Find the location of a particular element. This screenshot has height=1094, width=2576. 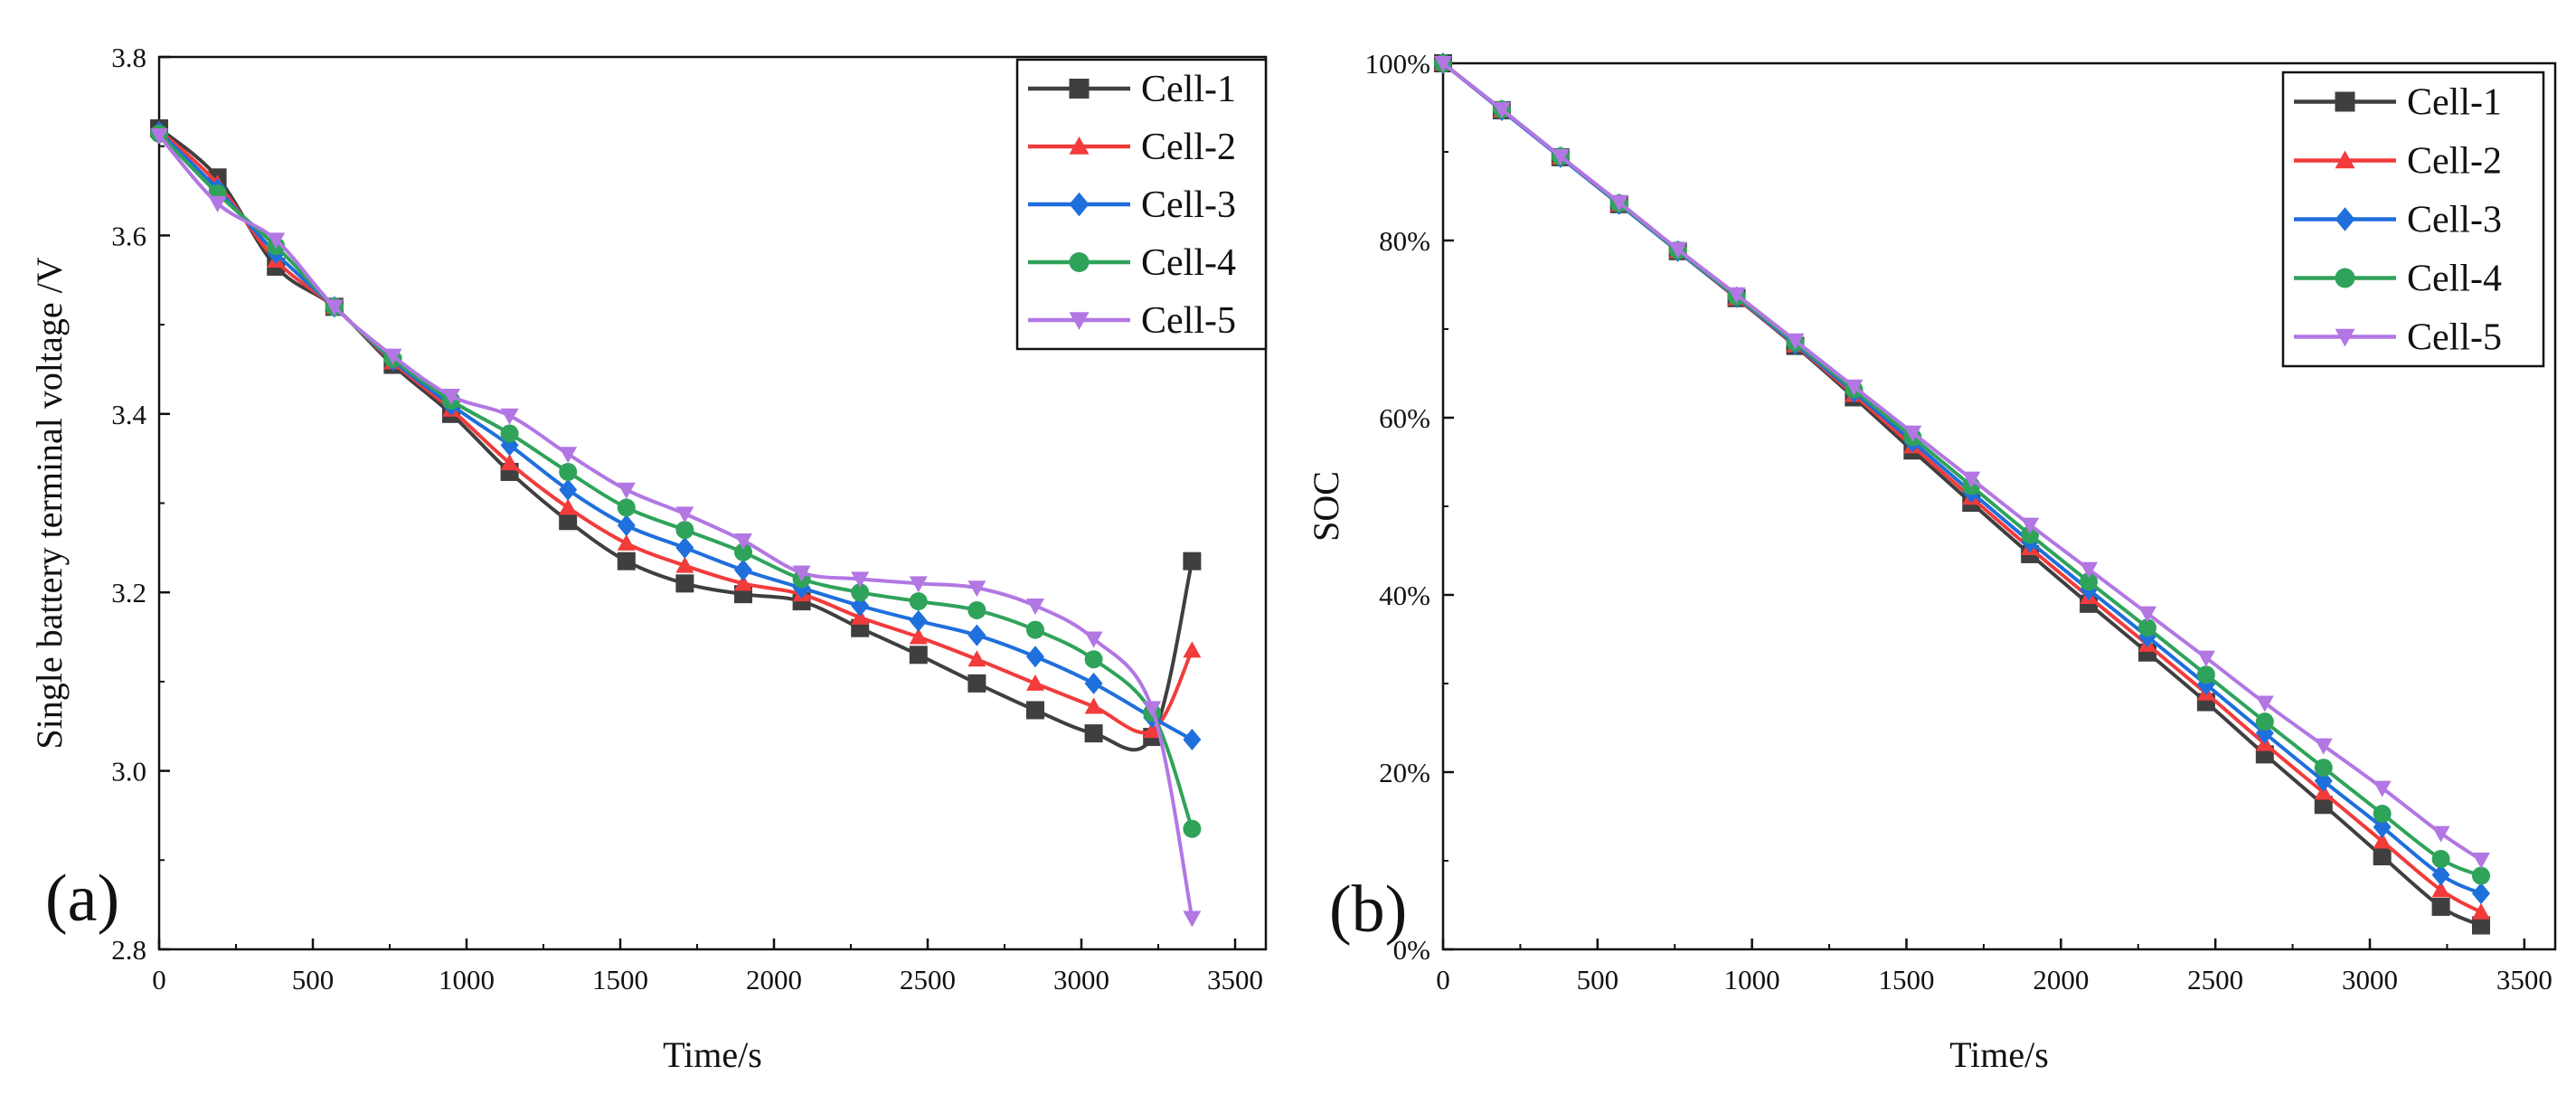

legend-label: Cell-1 is located at coordinates (1188, 89).